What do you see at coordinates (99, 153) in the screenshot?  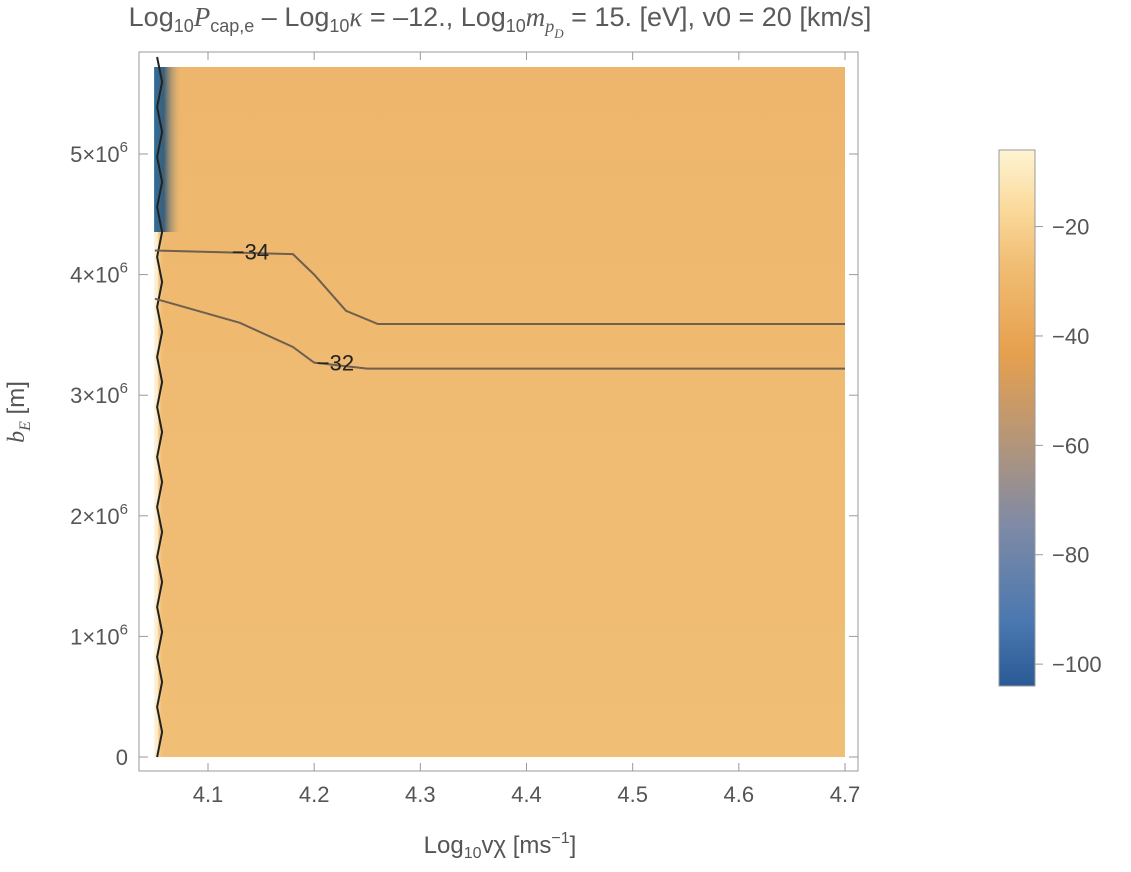 I see `y-tick-label: 5×10⁶` at bounding box center [99, 153].